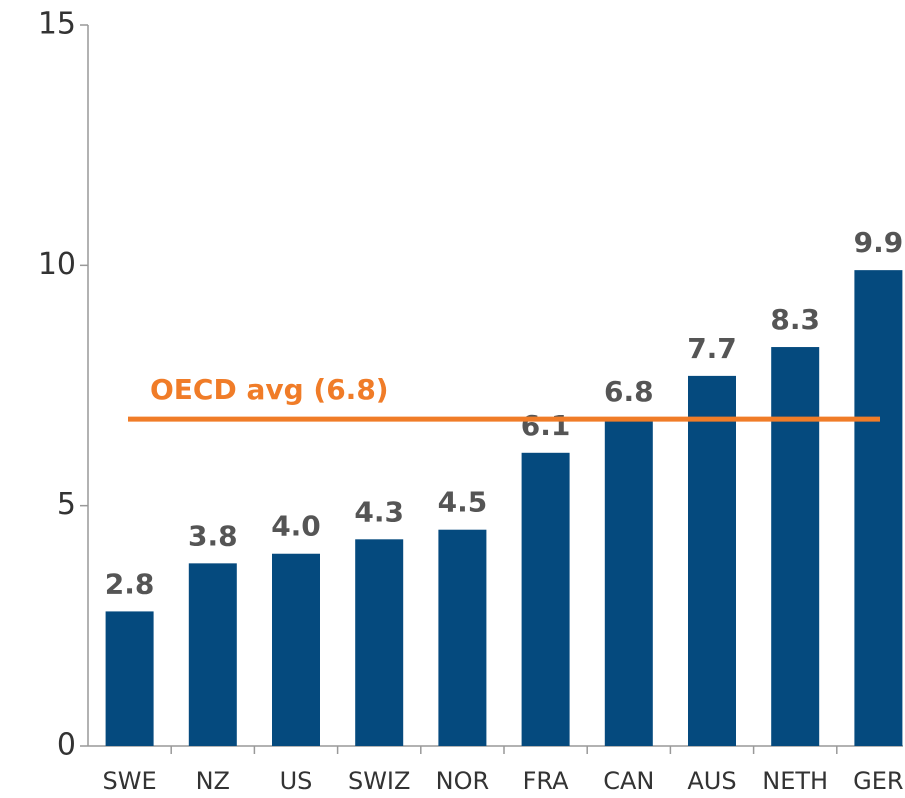 Image resolution: width=905 pixels, height=798 pixels. I want to click on value-label: 3.8, so click(213, 535).